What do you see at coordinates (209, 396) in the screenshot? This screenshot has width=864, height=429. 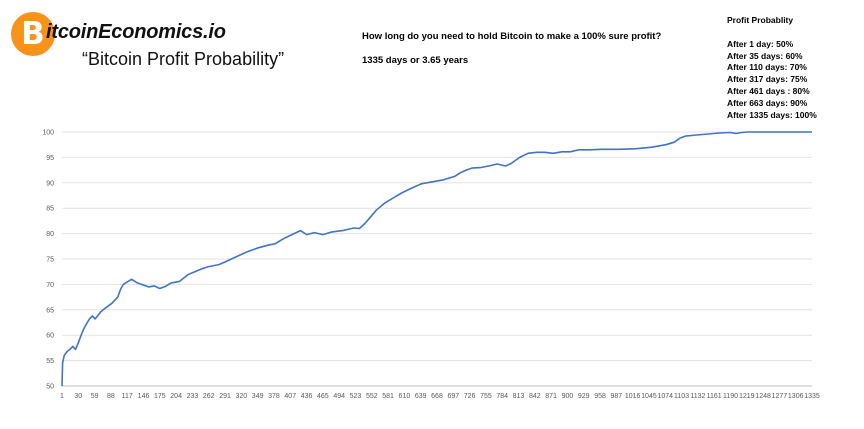 I see `x-tick-label: 262` at bounding box center [209, 396].